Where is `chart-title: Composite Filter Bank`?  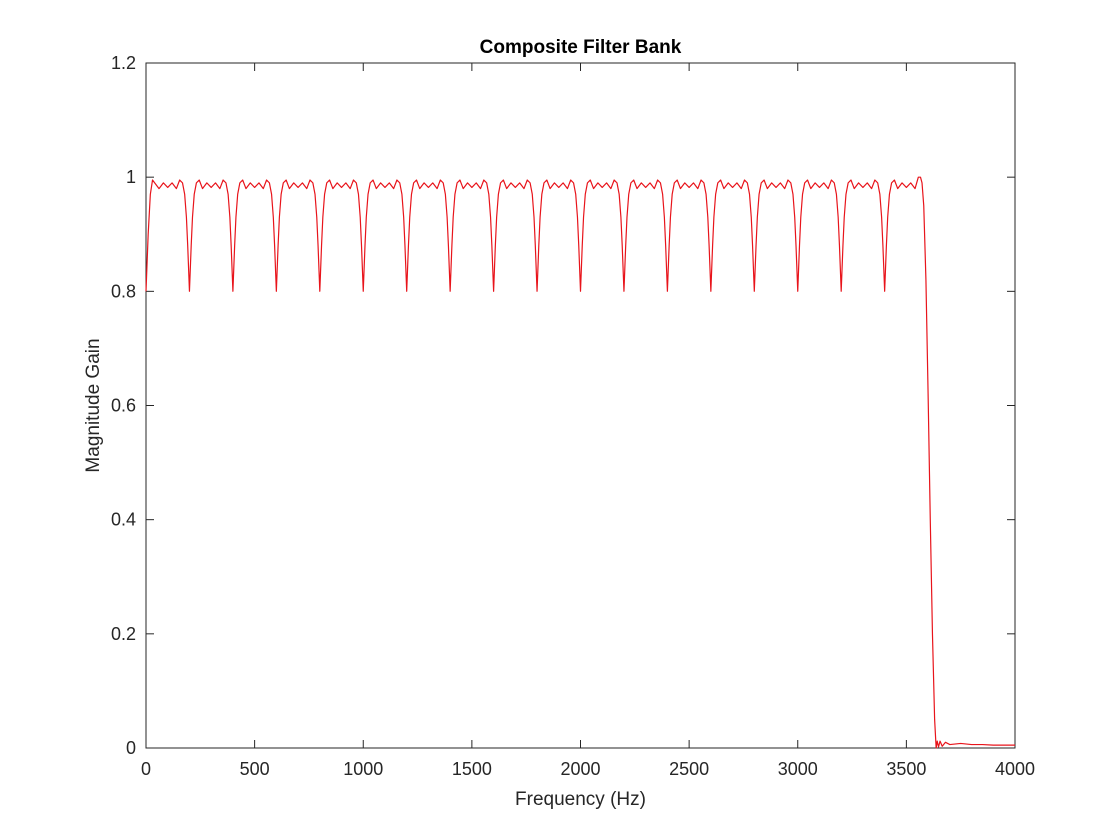
chart-title: Composite Filter Bank is located at coordinates (581, 47).